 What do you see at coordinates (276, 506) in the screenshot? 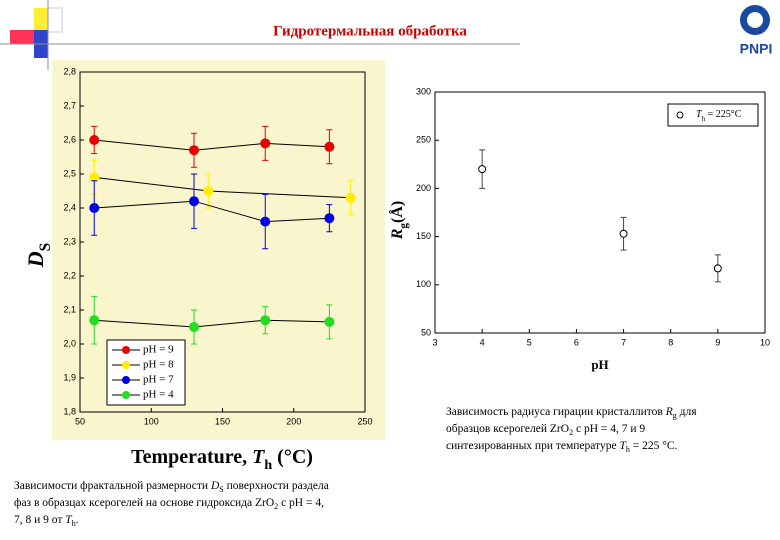
I see `caption-part: 2` at bounding box center [276, 506].